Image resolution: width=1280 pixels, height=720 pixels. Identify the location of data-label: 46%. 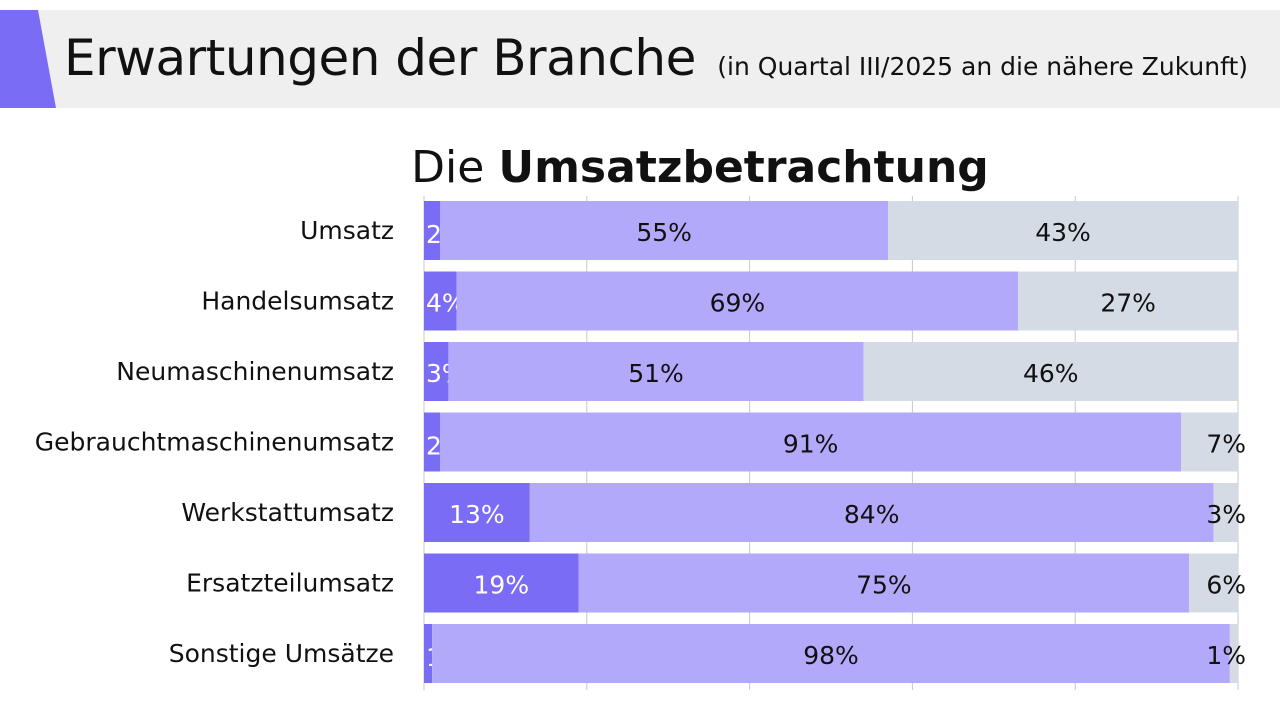
(1051, 373).